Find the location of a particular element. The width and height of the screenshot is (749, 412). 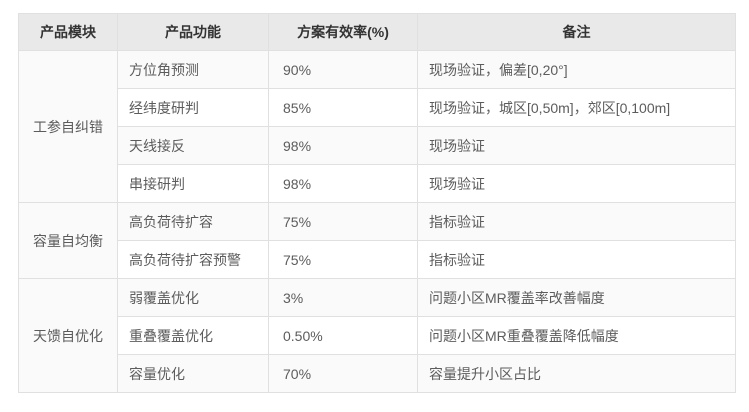

table-row: 串接研判 98% 现场验证 is located at coordinates (377, 183).